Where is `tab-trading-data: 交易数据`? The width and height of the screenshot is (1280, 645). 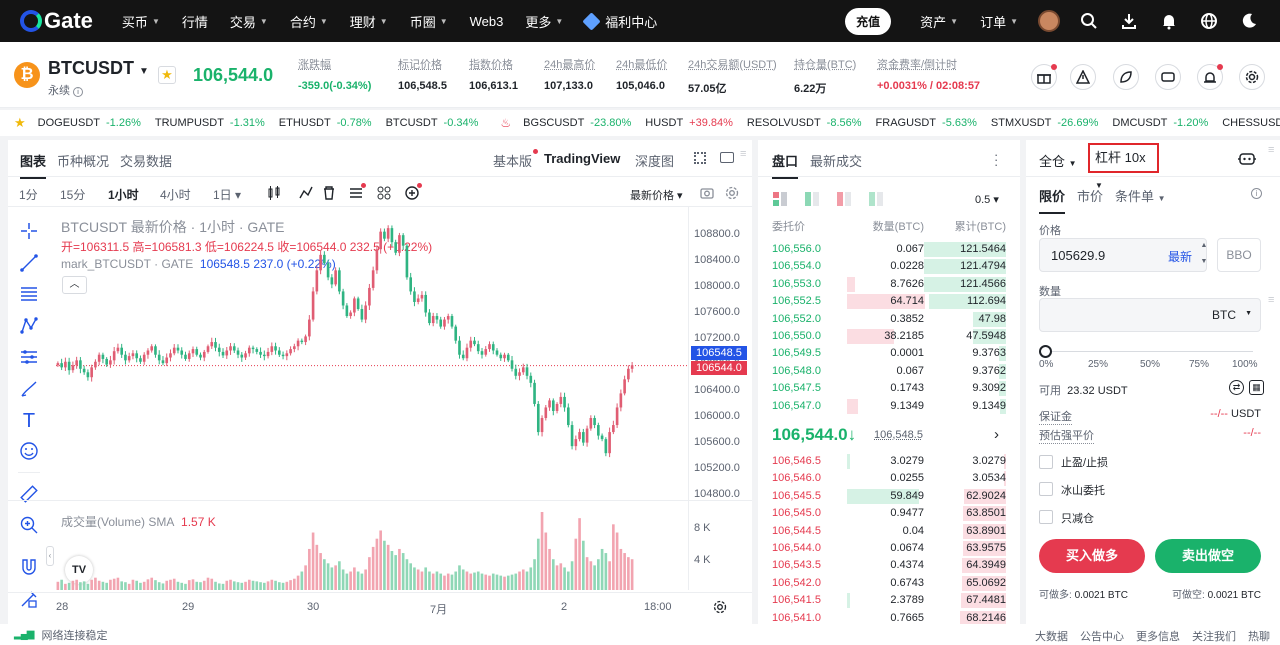 tab-trading-data: 交易数据 is located at coordinates (146, 161).